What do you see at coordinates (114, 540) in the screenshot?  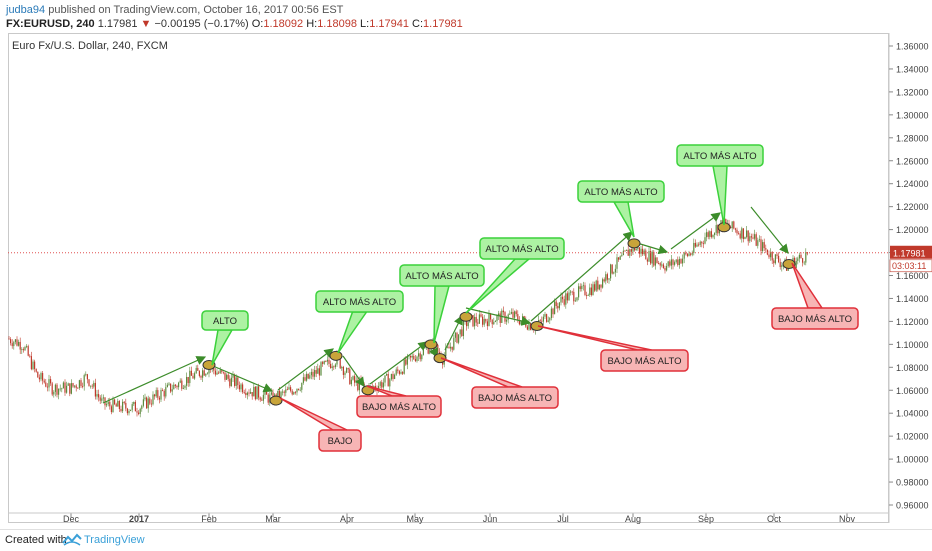 I see `tradingview-brand: TradingView` at bounding box center [114, 540].